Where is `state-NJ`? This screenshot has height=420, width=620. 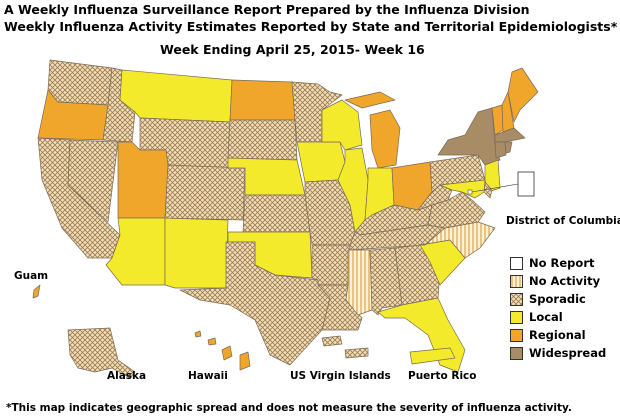
state-NJ is located at coordinates (492, 176).